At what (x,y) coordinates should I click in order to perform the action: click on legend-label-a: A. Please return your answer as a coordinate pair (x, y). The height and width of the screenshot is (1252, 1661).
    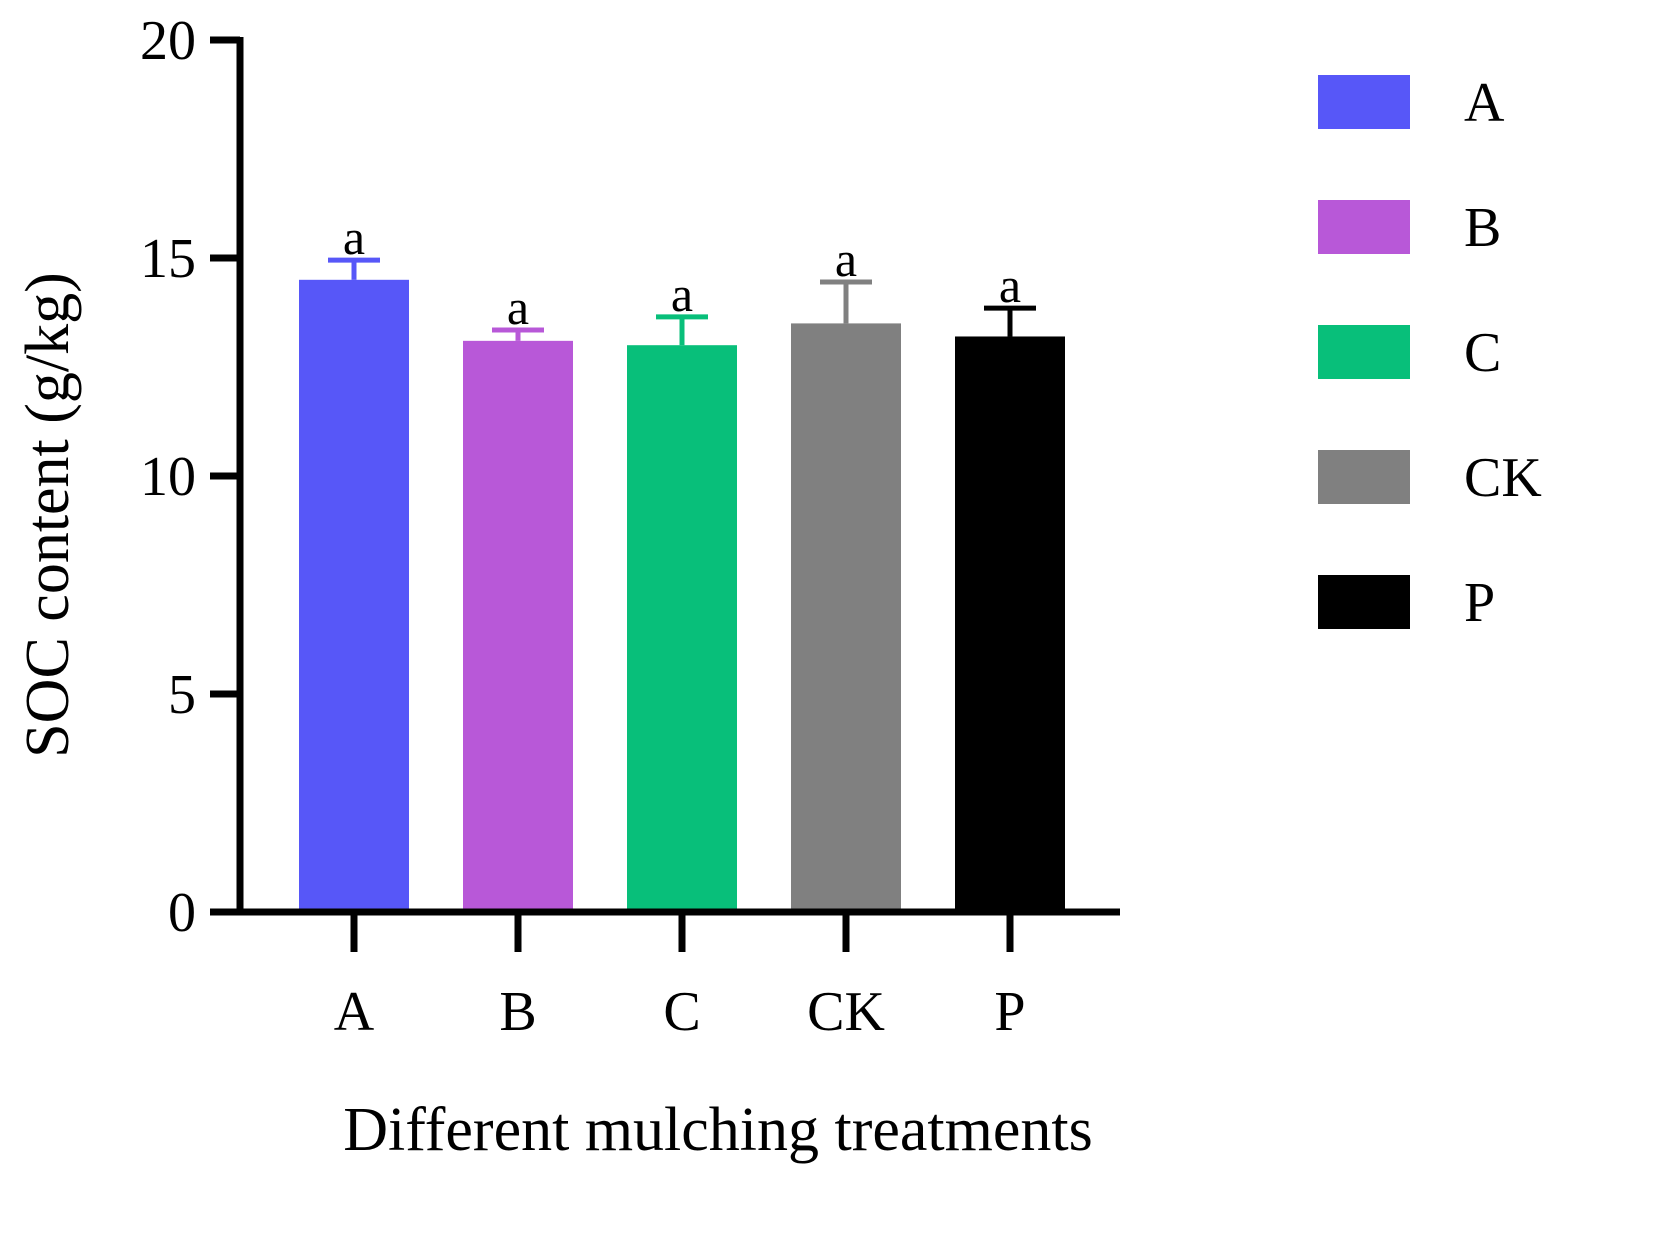
    Looking at the image, I should click on (1484, 103).